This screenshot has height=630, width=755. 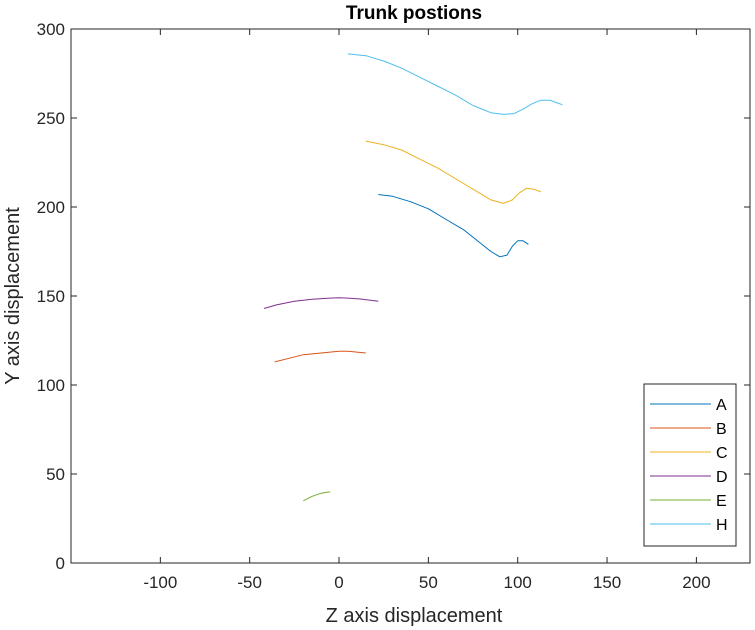 What do you see at coordinates (696, 582) in the screenshot?
I see `x-tick-label: 200` at bounding box center [696, 582].